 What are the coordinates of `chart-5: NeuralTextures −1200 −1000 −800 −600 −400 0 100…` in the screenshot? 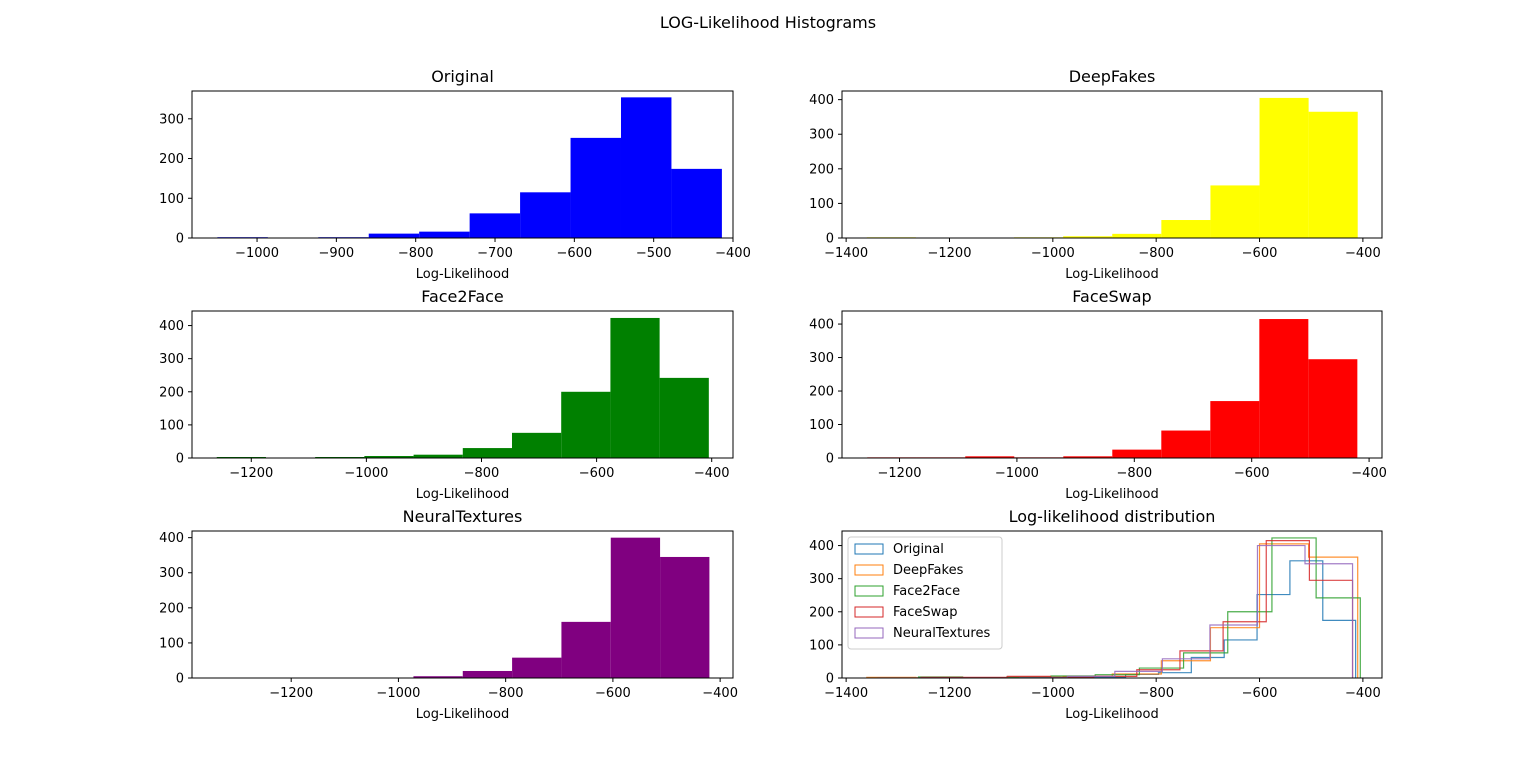 It's located at (448, 614).